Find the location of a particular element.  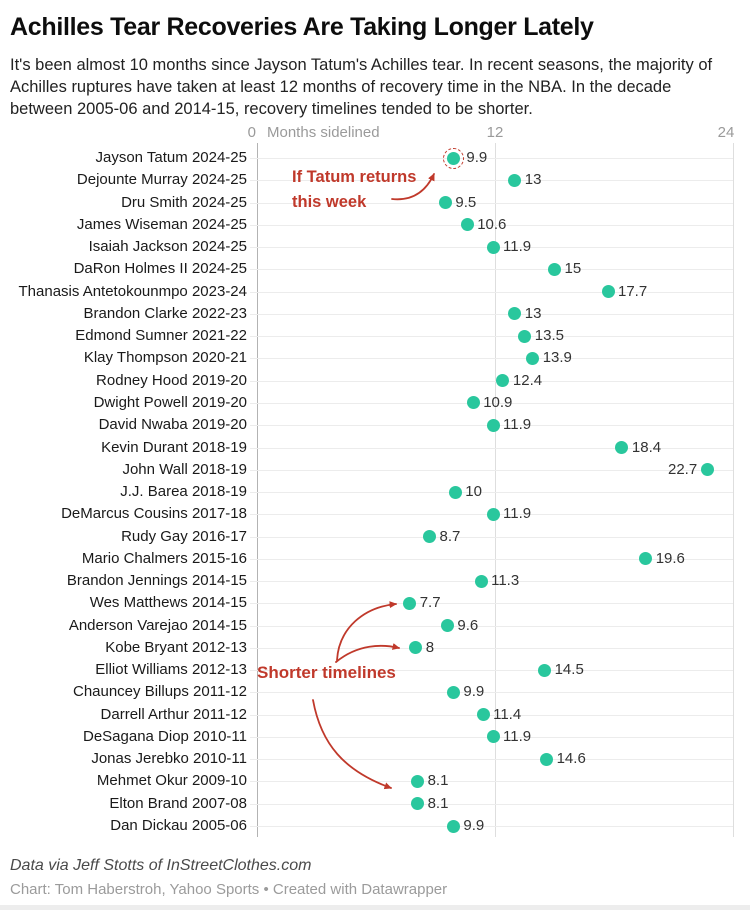

dot-row: Isaiah Jackson 2024-25 11.9 is located at coordinates (375, 247).